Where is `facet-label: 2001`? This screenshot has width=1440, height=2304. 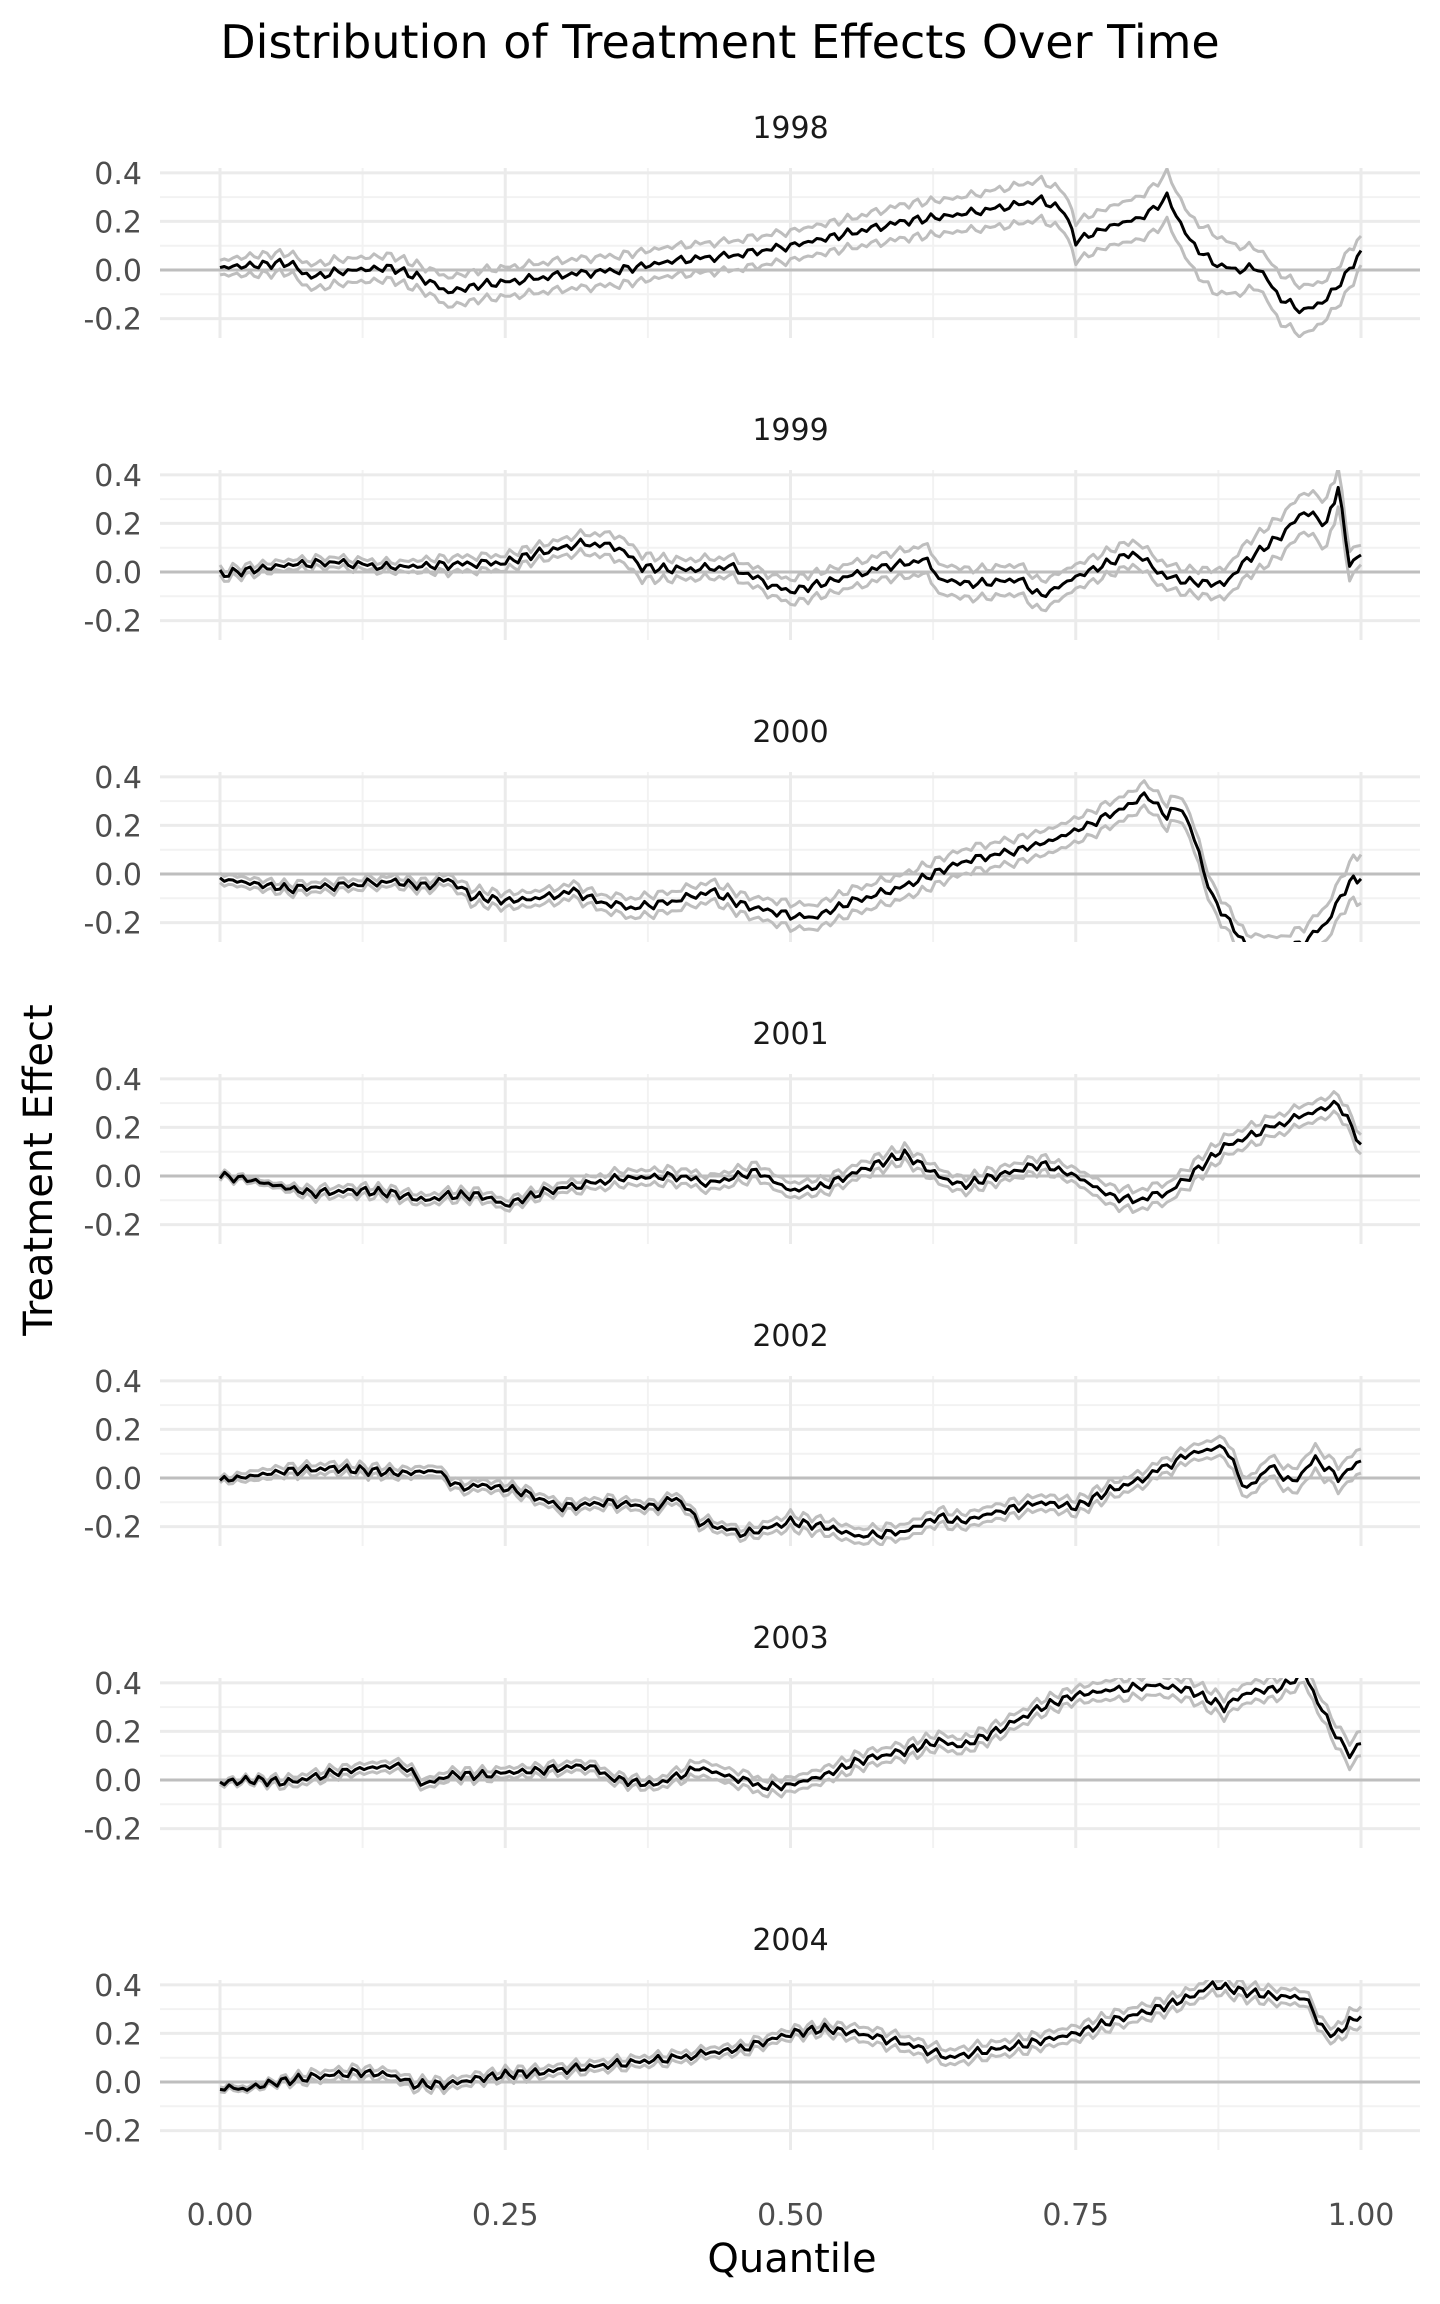
facet-label: 2001 is located at coordinates (790, 1034).